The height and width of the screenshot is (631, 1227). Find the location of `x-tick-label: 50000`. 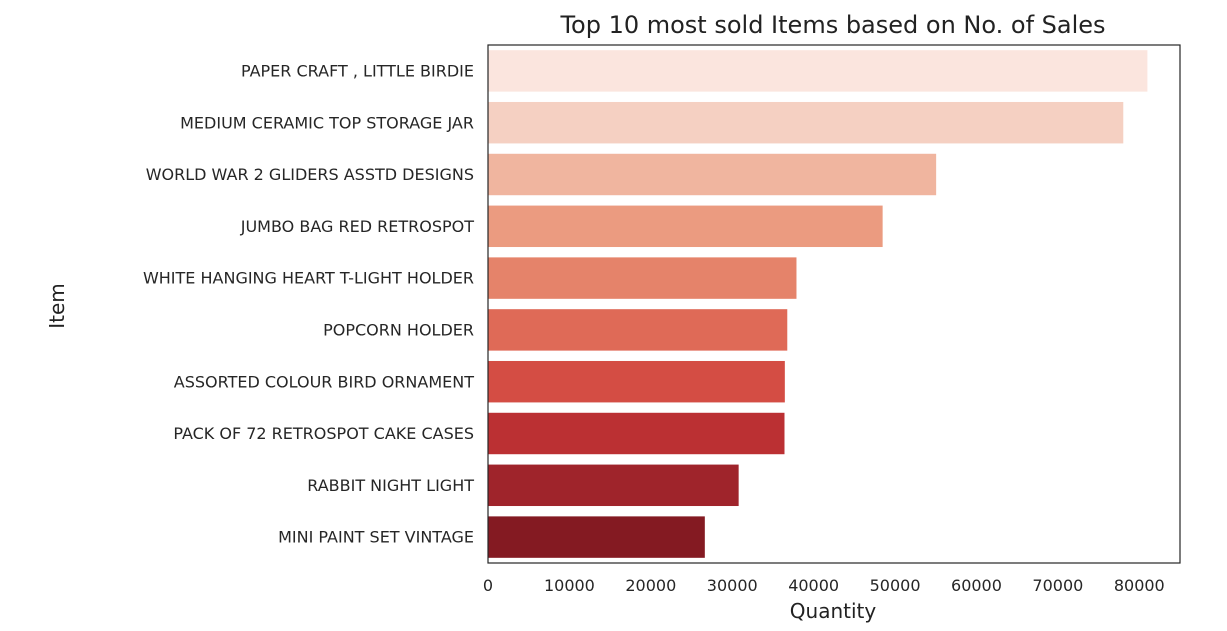

x-tick-label: 50000 is located at coordinates (895, 585).